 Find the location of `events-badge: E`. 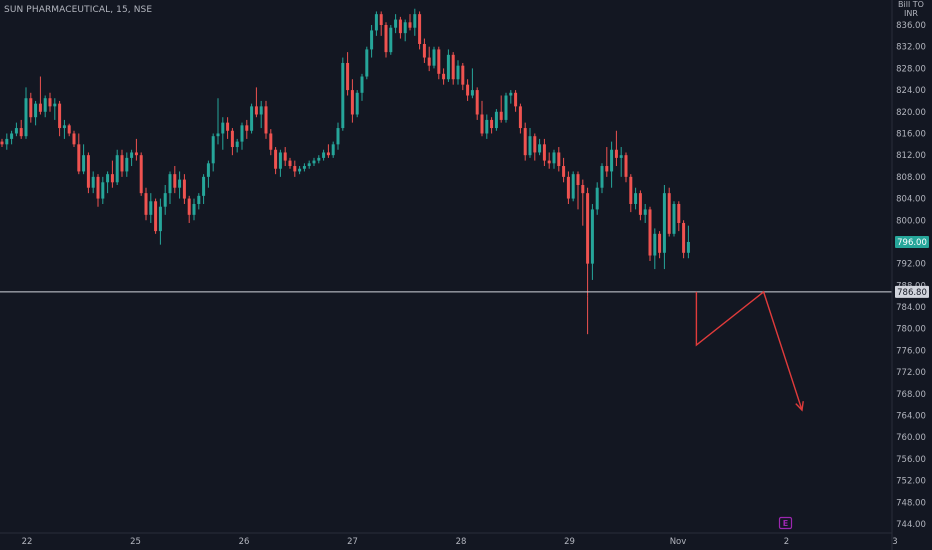

events-badge: E is located at coordinates (785, 523).